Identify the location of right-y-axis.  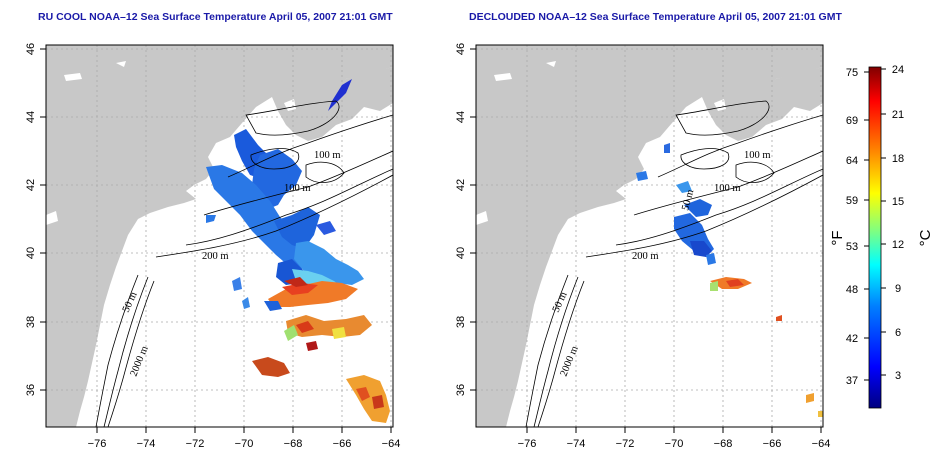
(473, 219).